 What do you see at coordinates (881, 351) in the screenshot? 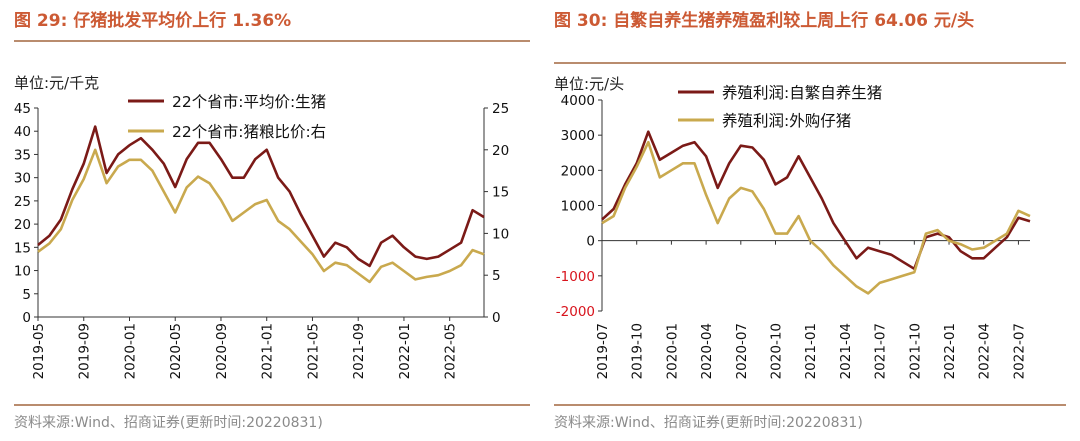
I see `x-tick-label: 2021-07` at bounding box center [881, 351].